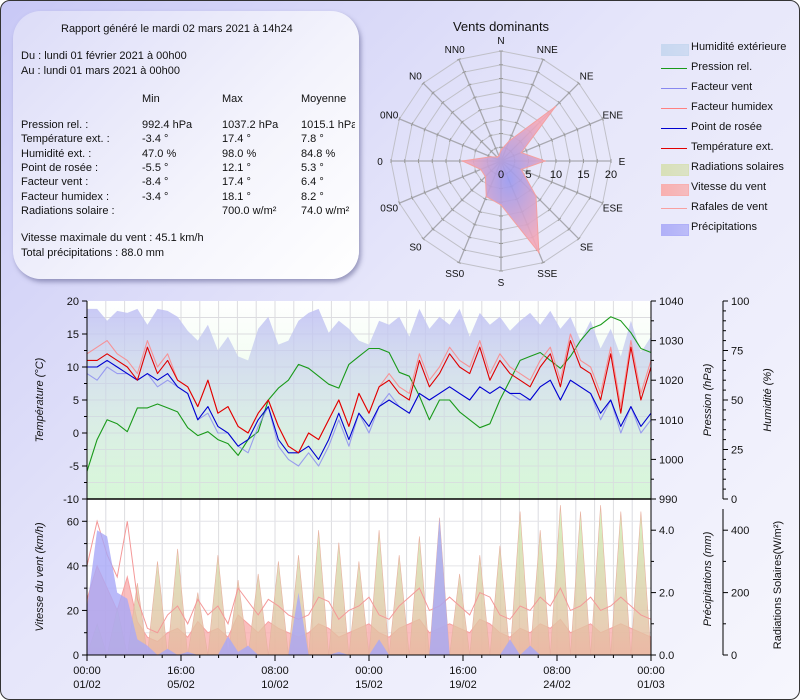 Image resolution: width=800 pixels, height=700 pixels. Describe the element at coordinates (734, 656) in the screenshot. I see `solar-tick-label: 0` at that location.